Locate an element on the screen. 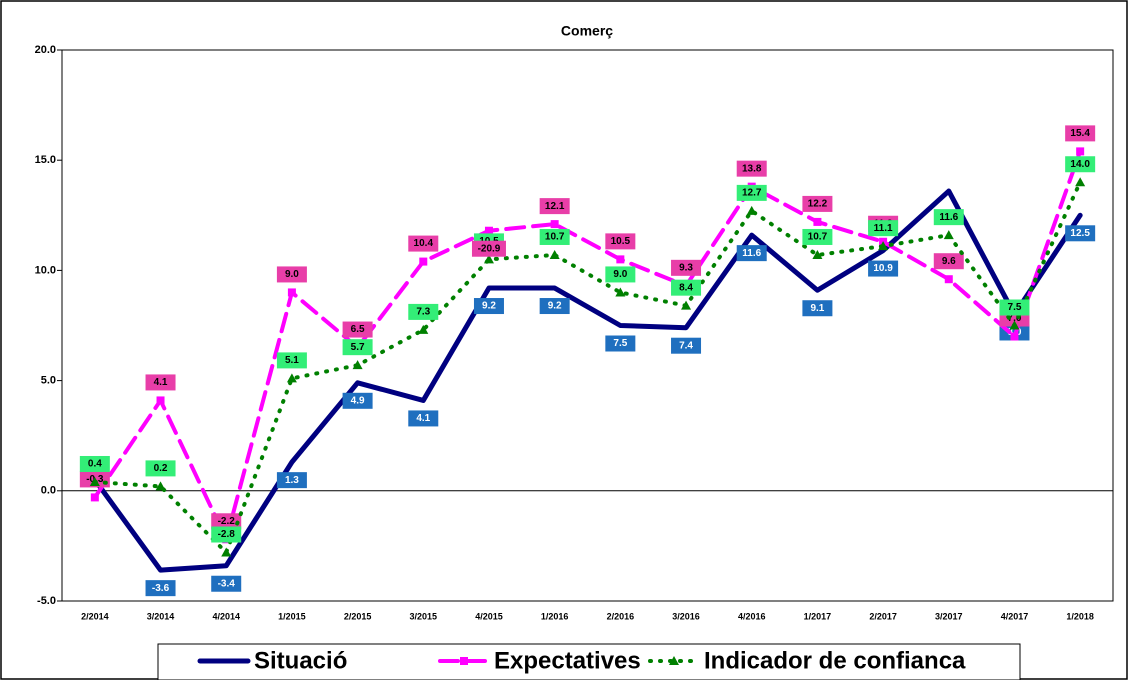  value-label: 4.1 is located at coordinates (161, 382).